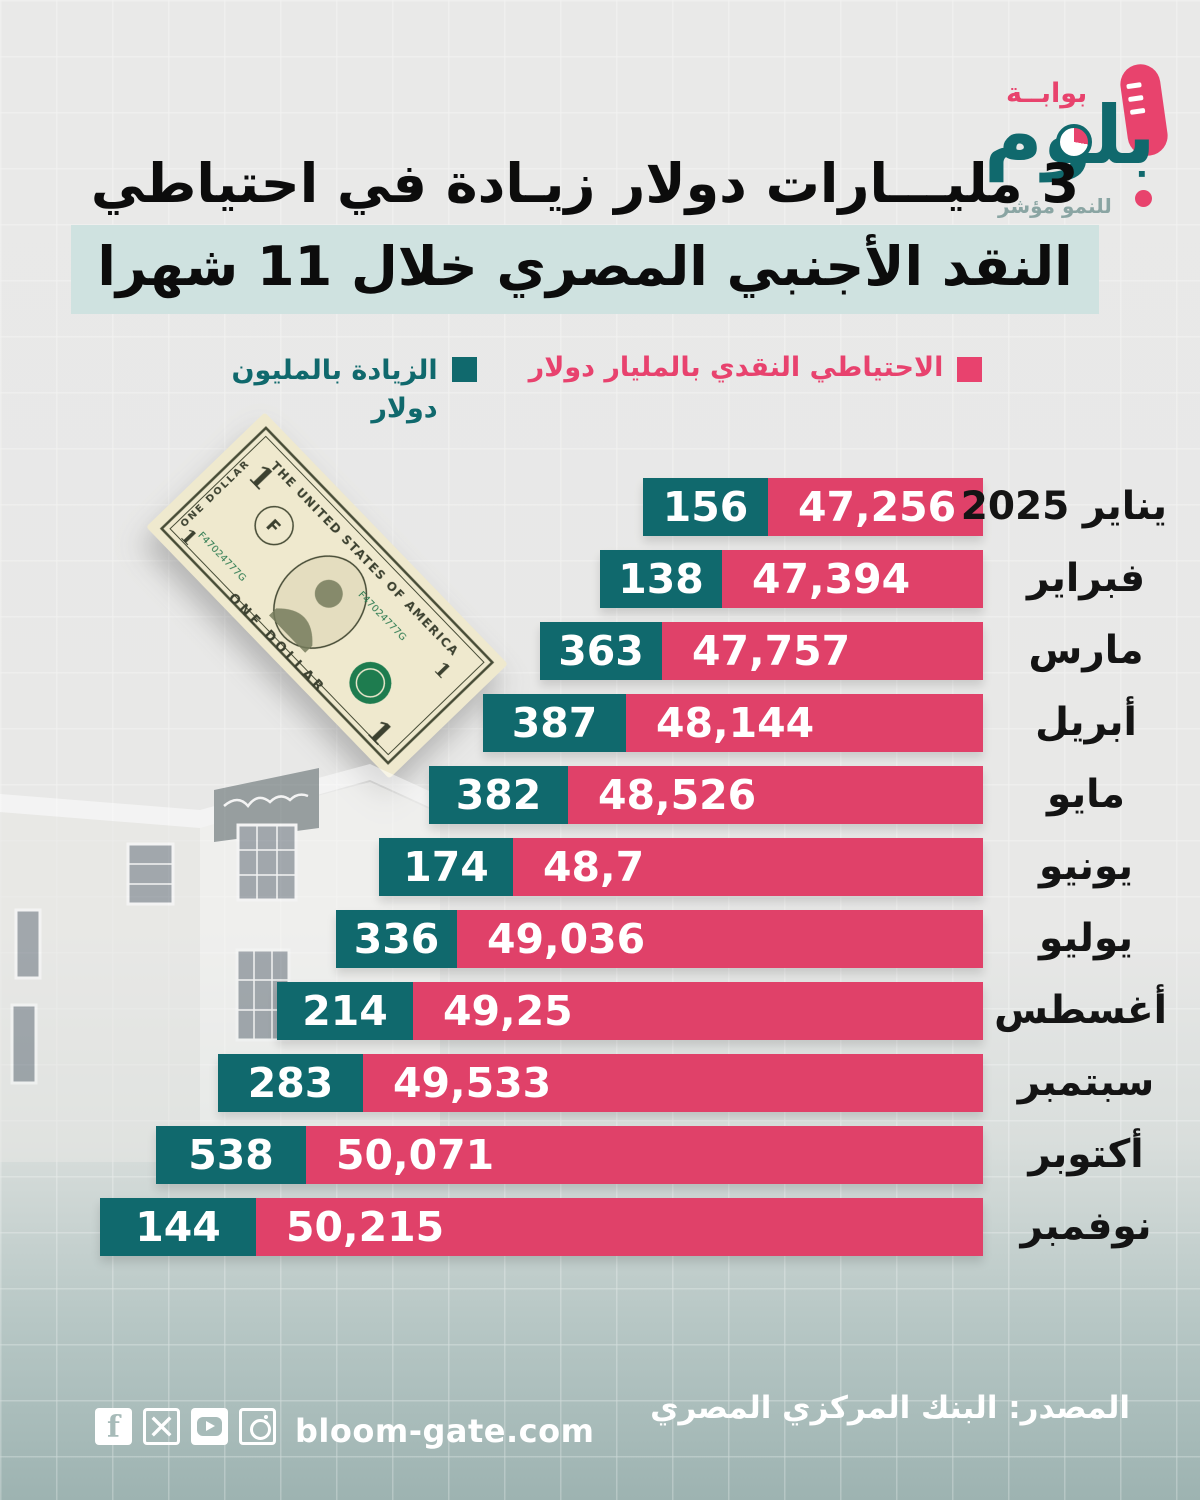  I want to click on month-label: فبراير, so click(1086, 578).